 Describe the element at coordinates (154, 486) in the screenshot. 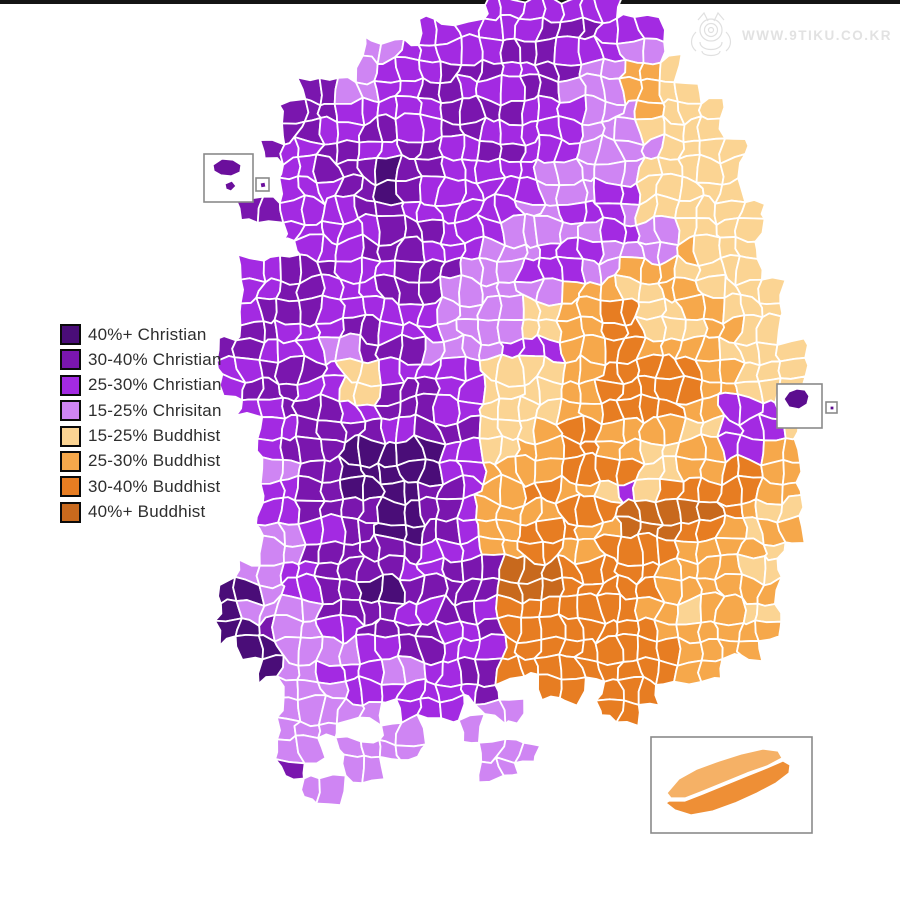

I see `legend-label: 30-40% Buddhist` at that location.